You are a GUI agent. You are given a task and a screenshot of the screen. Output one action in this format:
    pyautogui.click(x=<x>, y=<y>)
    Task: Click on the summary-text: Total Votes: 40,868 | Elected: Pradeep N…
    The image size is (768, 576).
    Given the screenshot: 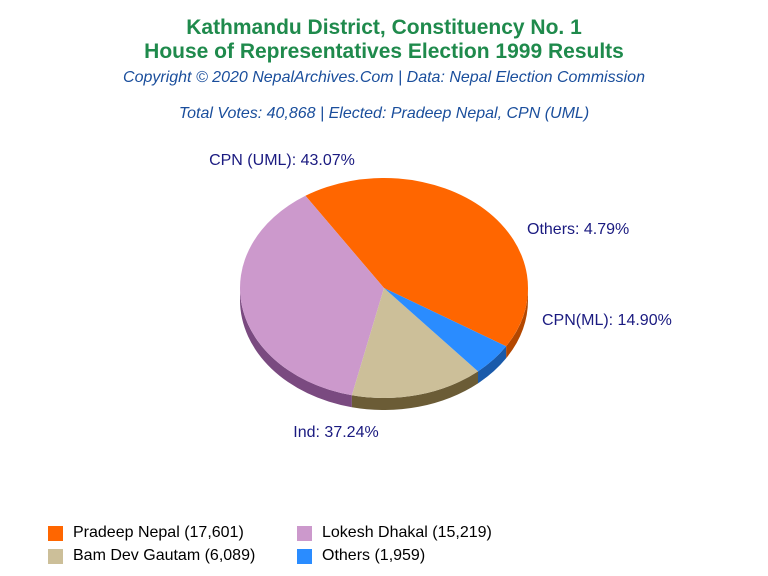 What is the action you would take?
    pyautogui.click(x=384, y=113)
    